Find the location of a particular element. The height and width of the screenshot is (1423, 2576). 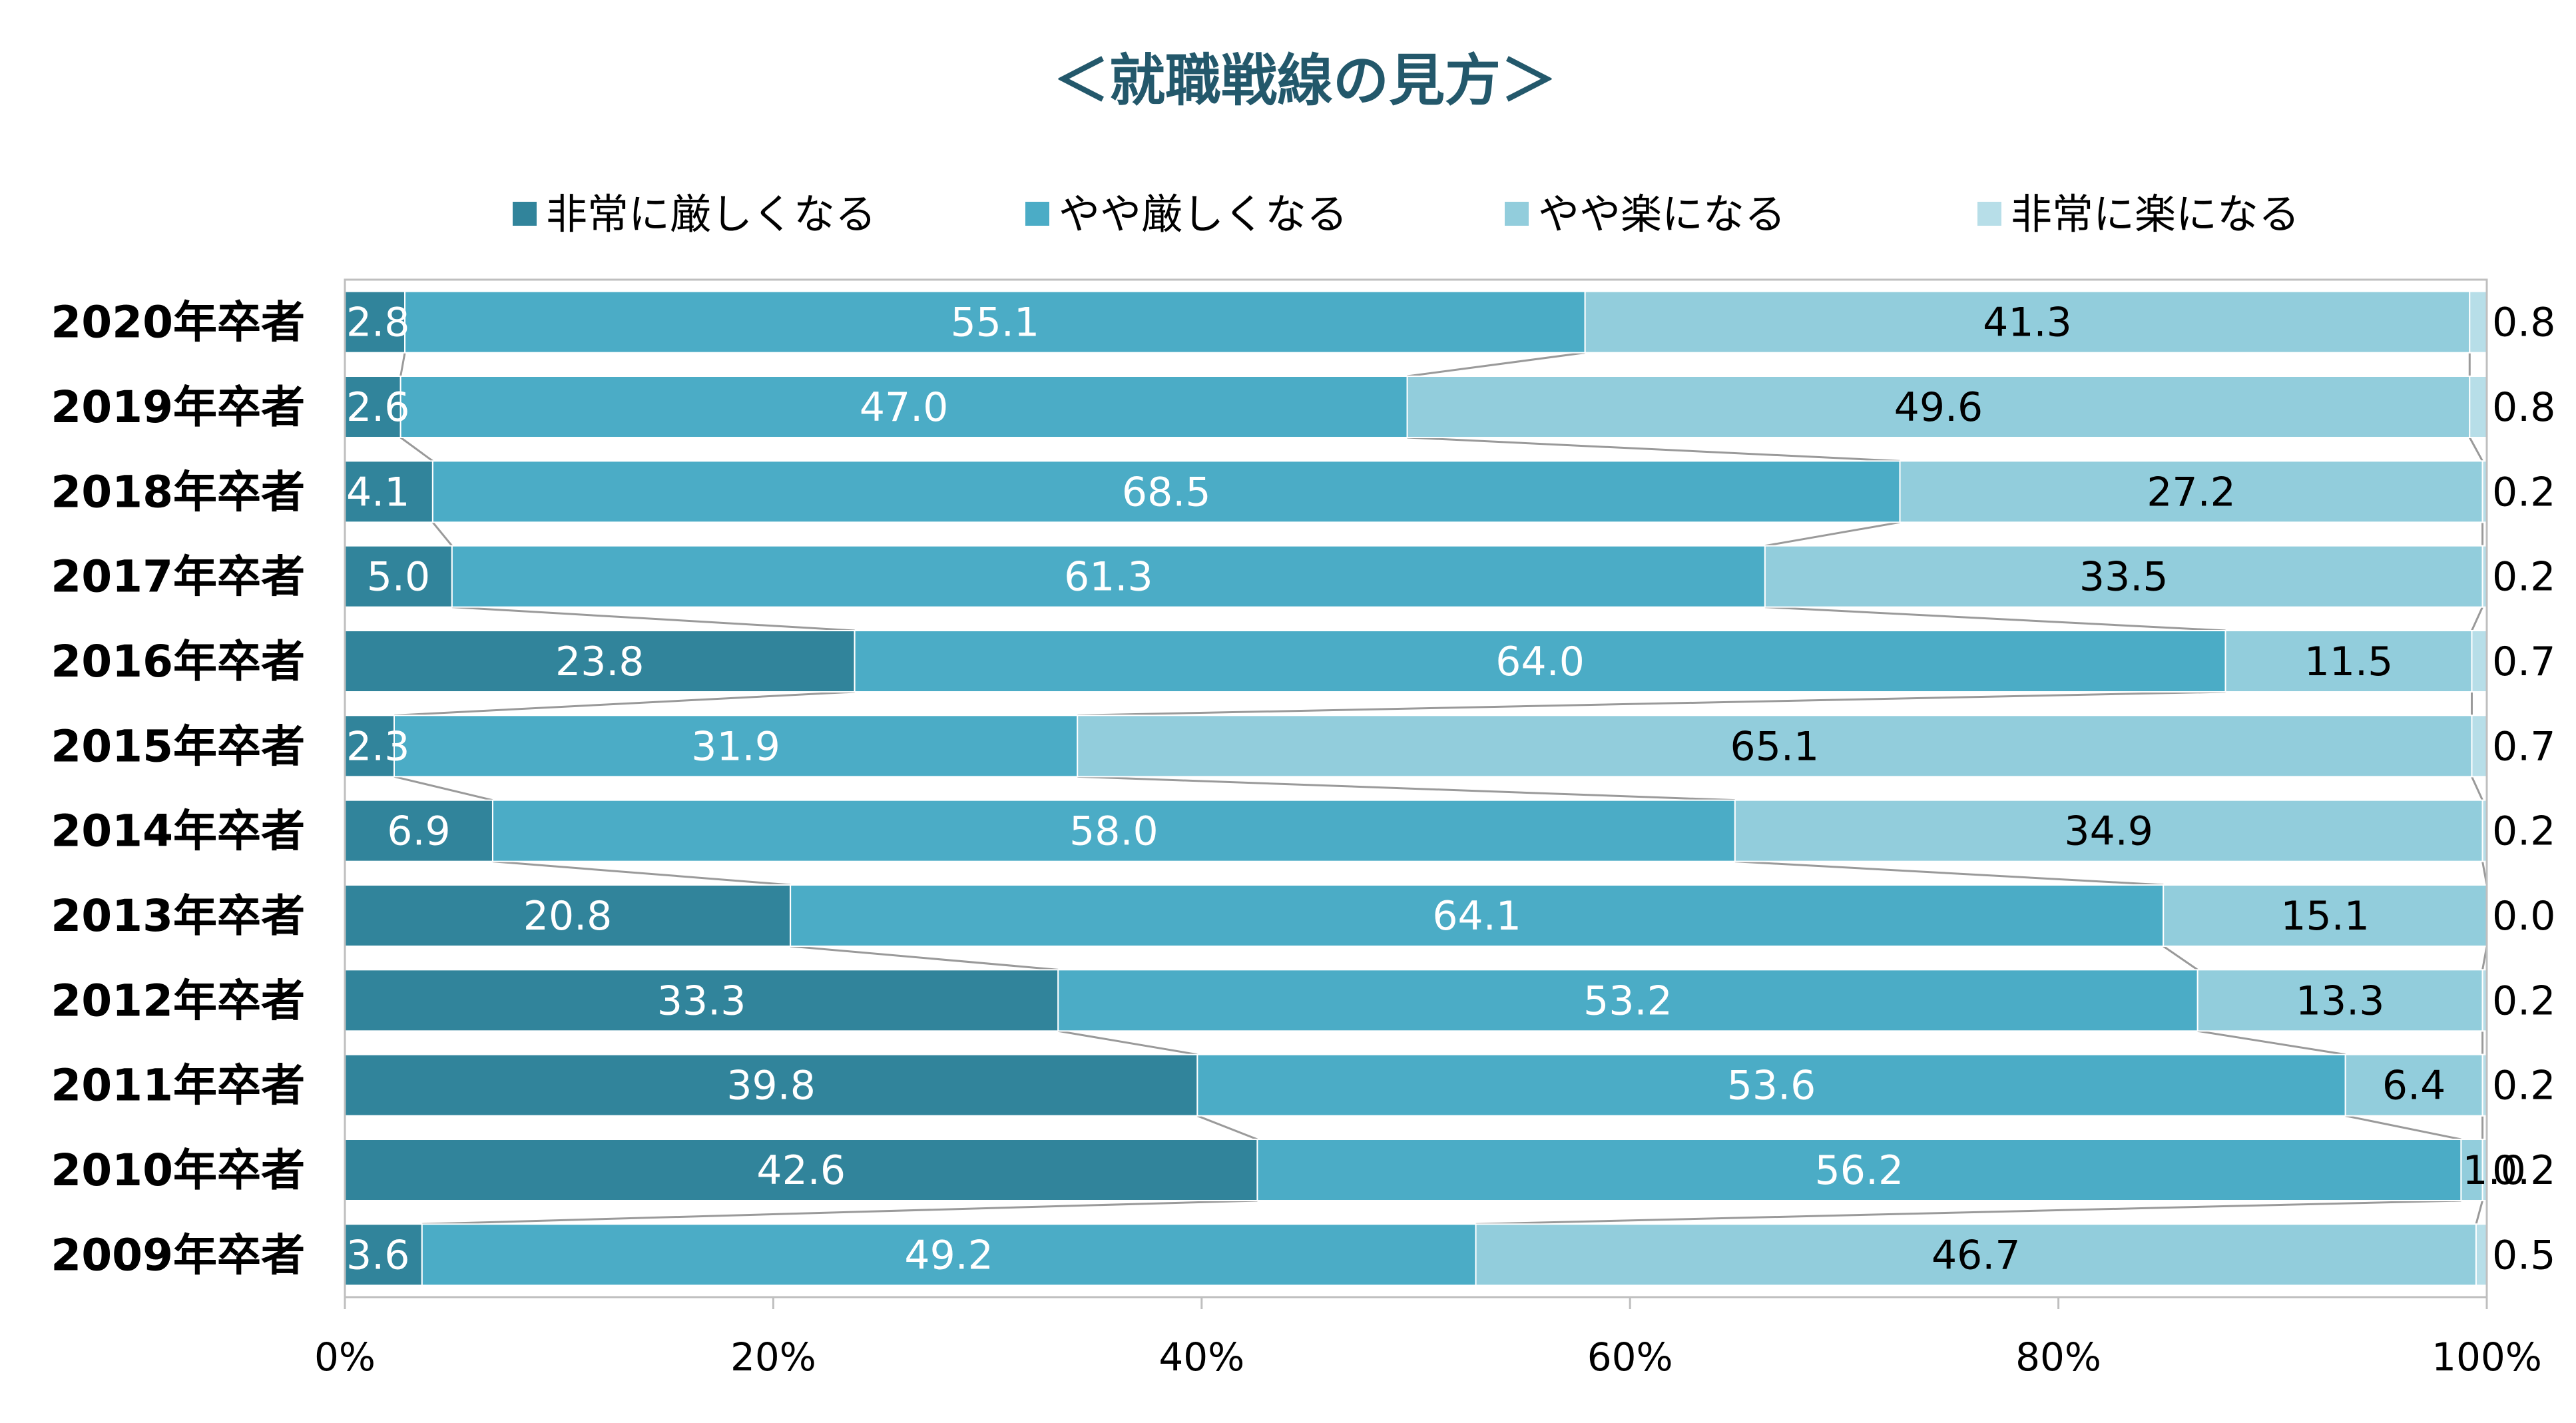

value-label: 1.0 is located at coordinates (2493, 1170).